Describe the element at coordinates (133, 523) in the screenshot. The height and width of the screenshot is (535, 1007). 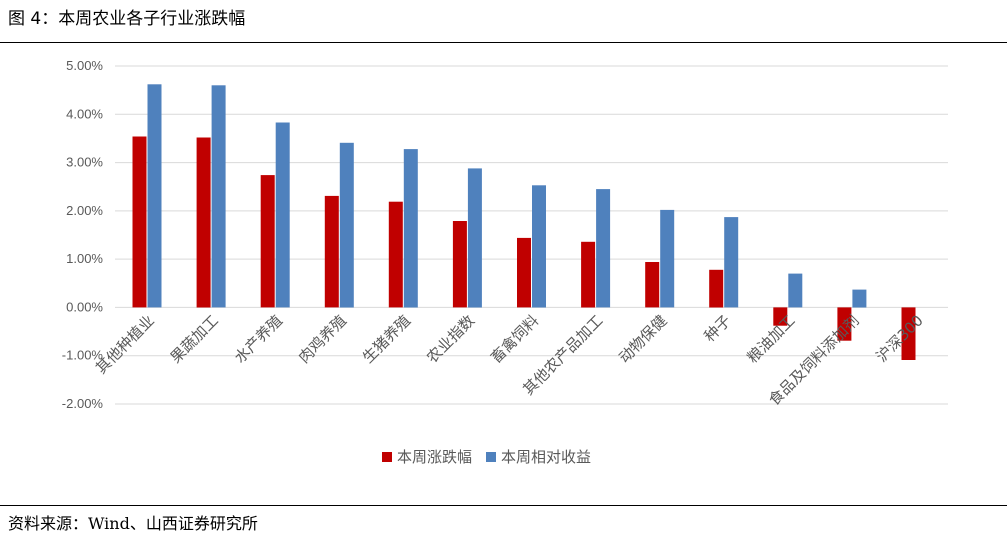
I see `source-note: 资料来源：Wind、山西证券研究所` at that location.